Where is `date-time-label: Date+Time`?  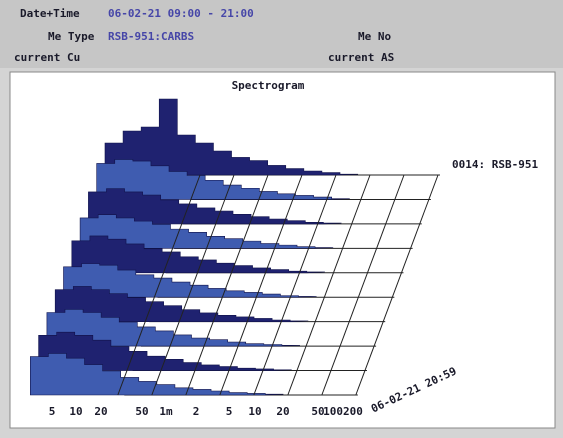
date-time-label: Date+Time is located at coordinates (50, 13).